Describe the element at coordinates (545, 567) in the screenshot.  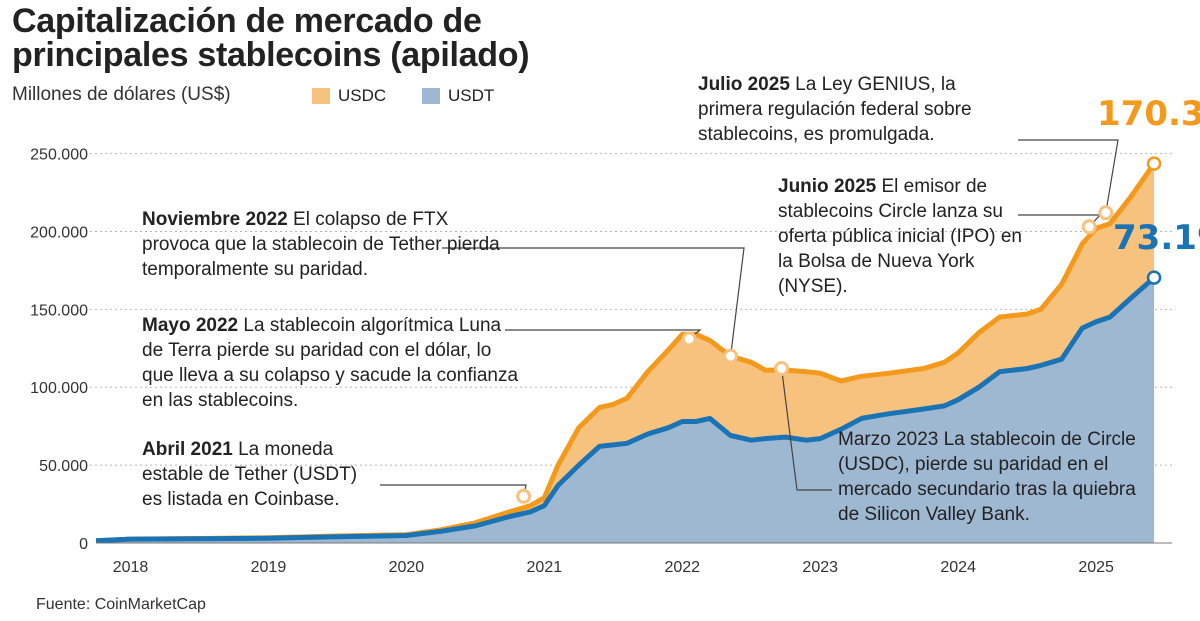
I see `x-tick-label: 2021` at that location.